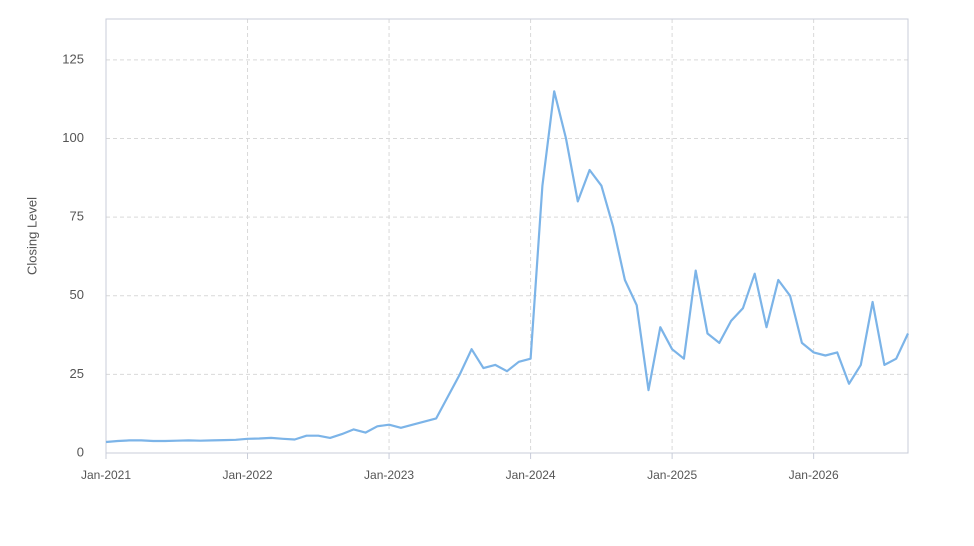 The width and height of the screenshot is (974, 546). I want to click on x-tick-label: Jan-2026, so click(814, 475).